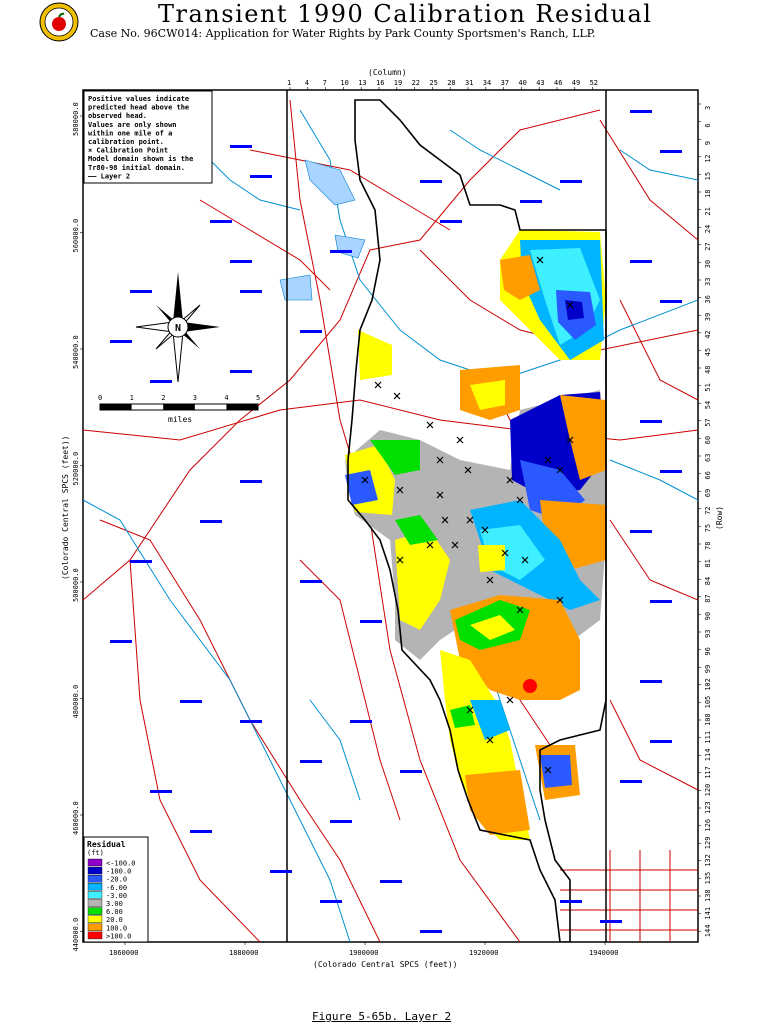 This screenshot has height=1024, width=768. Describe the element at coordinates (708, 387) in the screenshot. I see `row-tick-label: 51` at that location.